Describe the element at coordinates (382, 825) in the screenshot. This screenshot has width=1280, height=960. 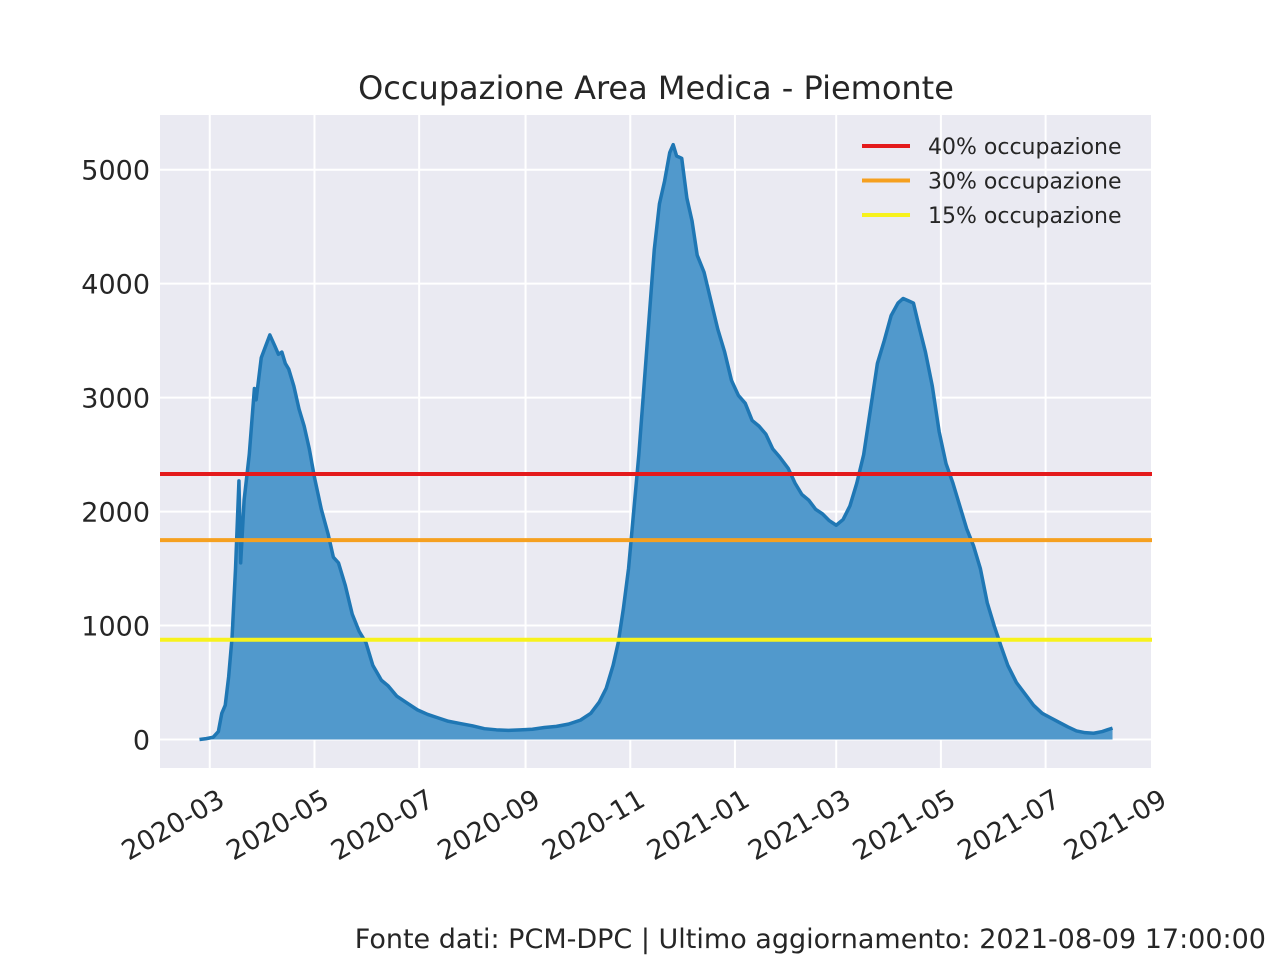
I see `x-tick-label: 2020-07` at that location.